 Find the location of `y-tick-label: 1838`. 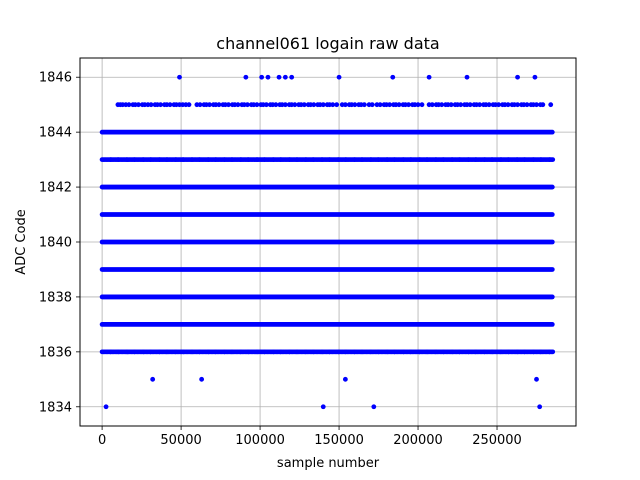

y-tick-label: 1838 is located at coordinates (55, 297).